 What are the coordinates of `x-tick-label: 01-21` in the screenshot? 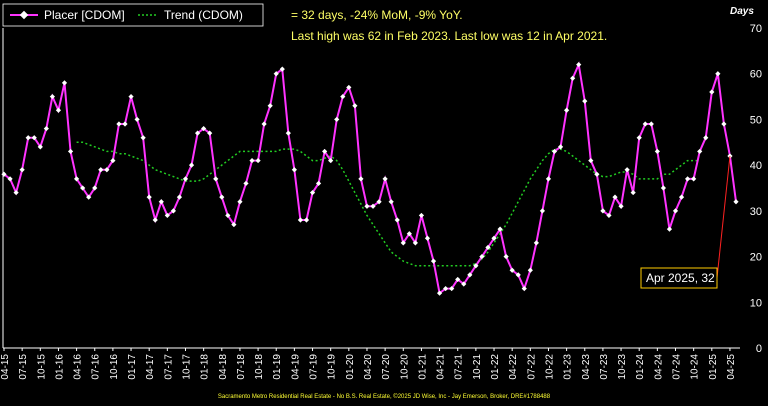 It's located at (422, 367).